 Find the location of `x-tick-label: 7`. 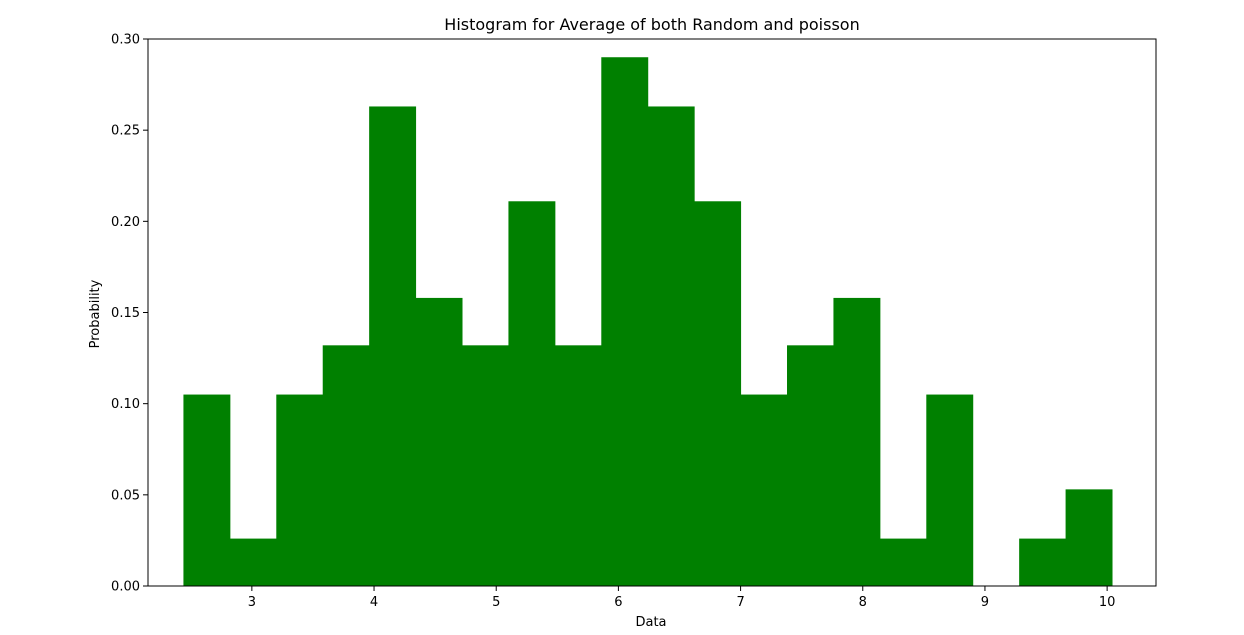

x-tick-label: 7 is located at coordinates (740, 602).